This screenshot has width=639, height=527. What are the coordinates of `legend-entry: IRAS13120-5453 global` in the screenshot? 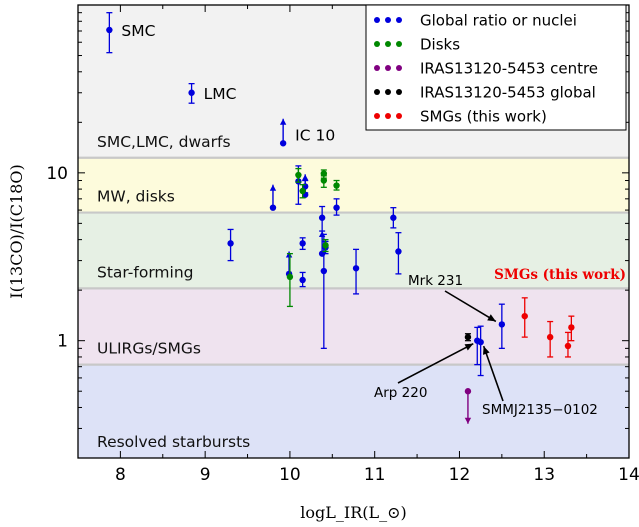 It's located at (485, 93).